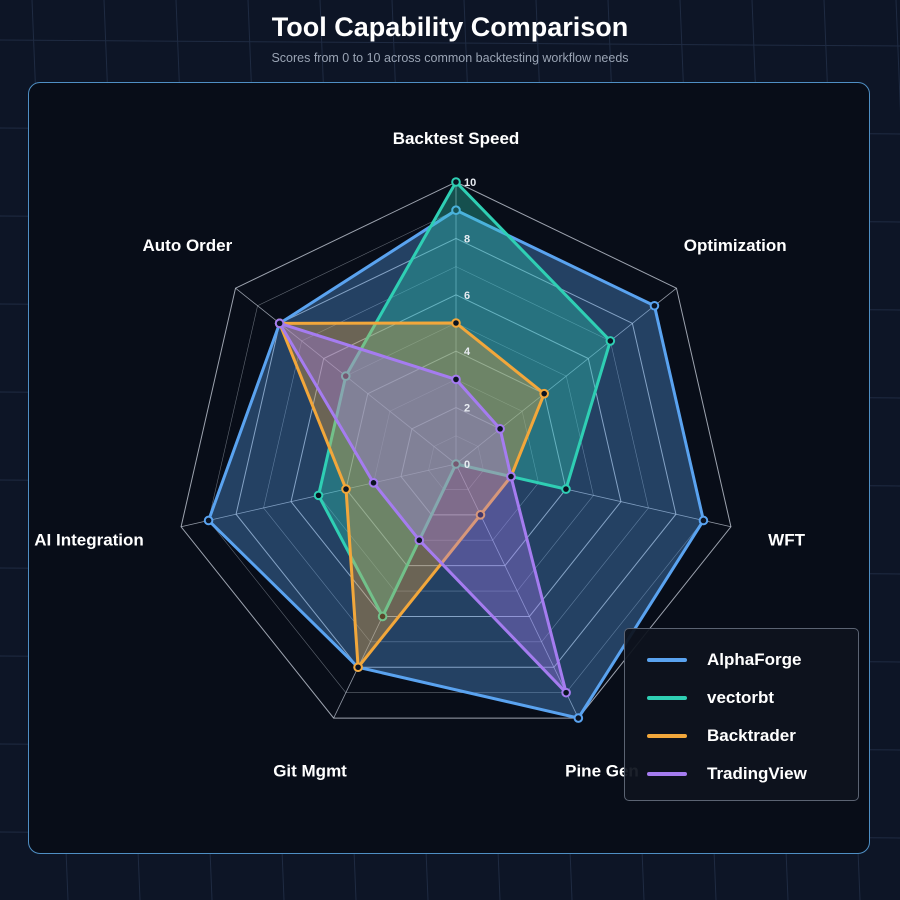 Image resolution: width=900 pixels, height=900 pixels. What do you see at coordinates (188, 245) in the screenshot?
I see `axis-label: Auto Order` at bounding box center [188, 245].